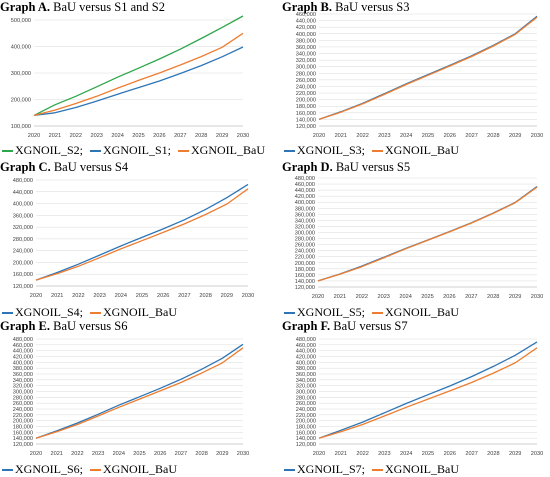  Describe the element at coordinates (82, 7) in the screenshot. I see `chart-title: Graph A. BaU versus S1 and S2` at that location.